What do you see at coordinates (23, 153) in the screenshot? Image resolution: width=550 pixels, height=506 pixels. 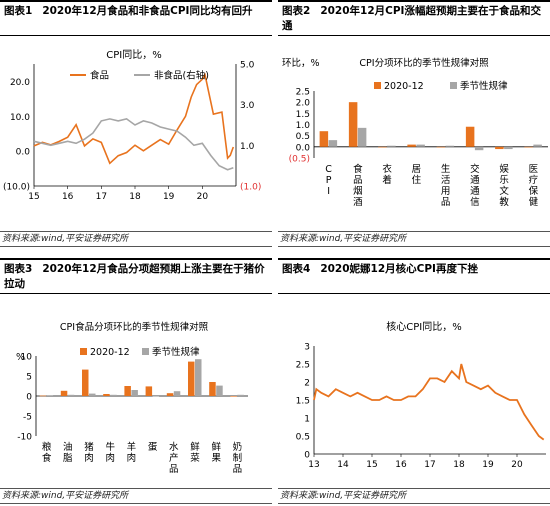 I see `chart-1-left-tick: 0.0` at bounding box center [23, 153].